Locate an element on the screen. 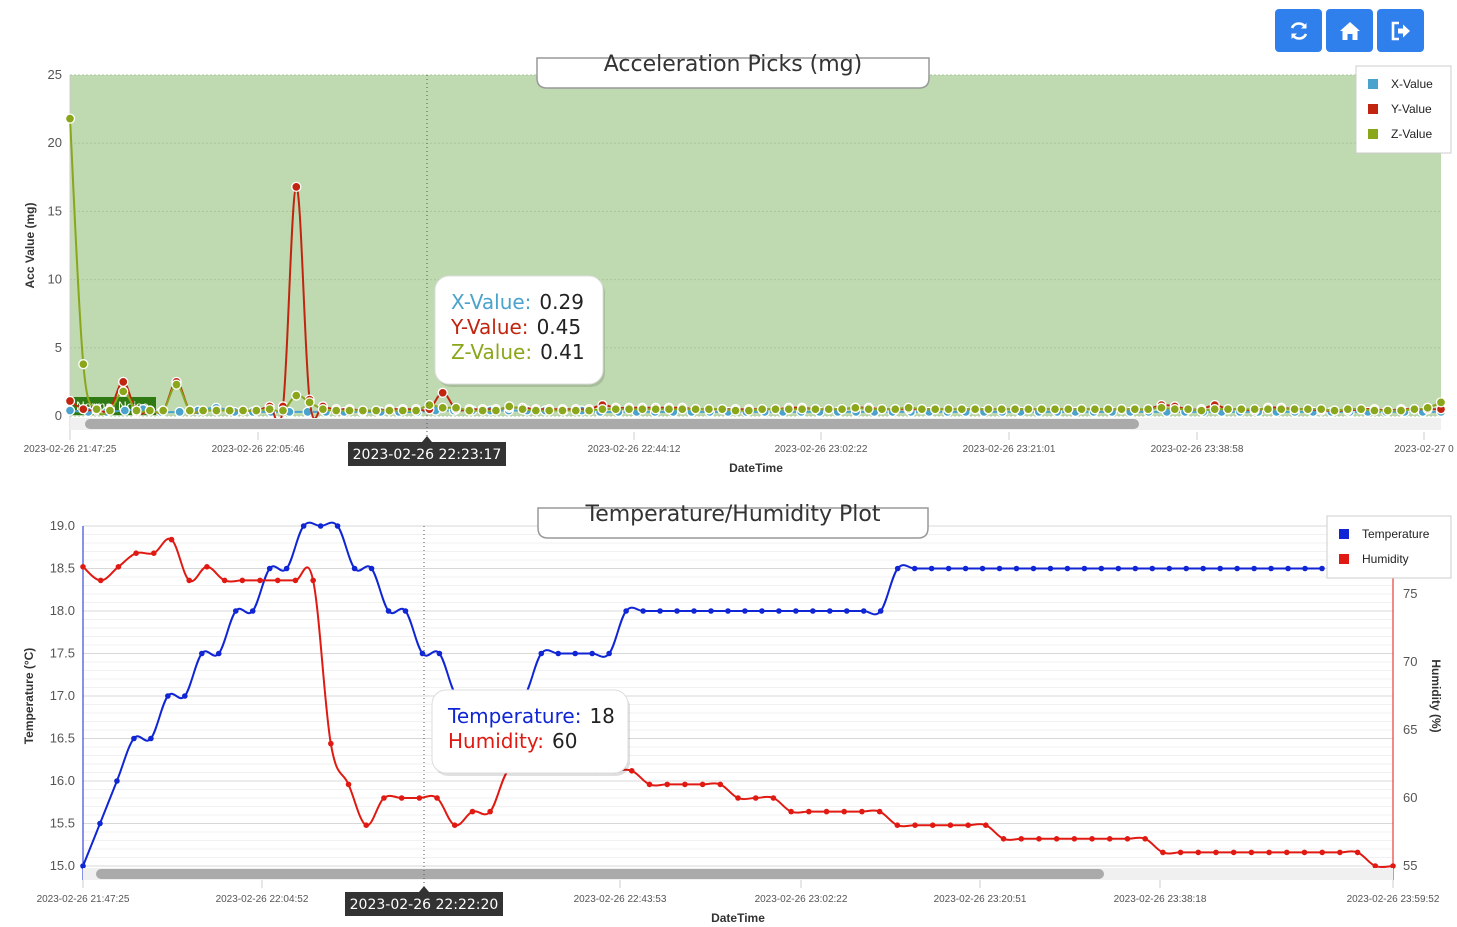 The height and width of the screenshot is (927, 1457). y-tick-label: 16.0 is located at coordinates (62, 780).